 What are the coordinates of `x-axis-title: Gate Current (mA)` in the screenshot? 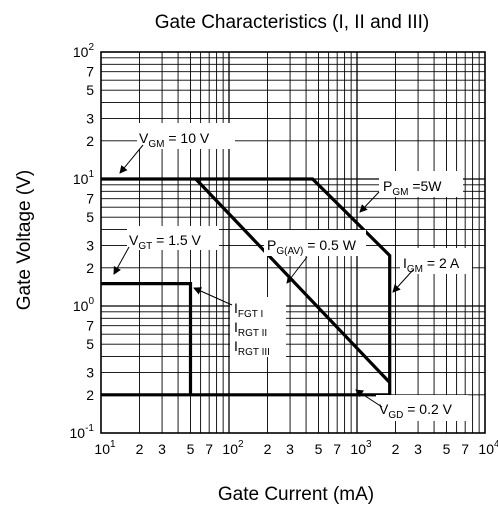 It's located at (296, 494).